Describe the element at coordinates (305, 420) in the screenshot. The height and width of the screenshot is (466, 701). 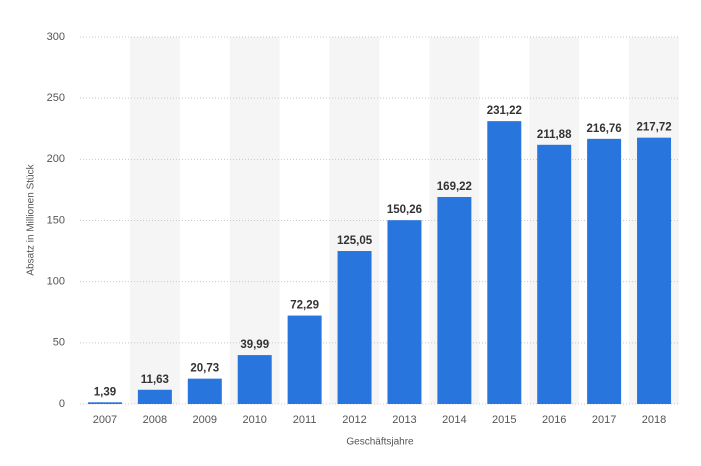
I see `x-tick-label: 2011` at that location.